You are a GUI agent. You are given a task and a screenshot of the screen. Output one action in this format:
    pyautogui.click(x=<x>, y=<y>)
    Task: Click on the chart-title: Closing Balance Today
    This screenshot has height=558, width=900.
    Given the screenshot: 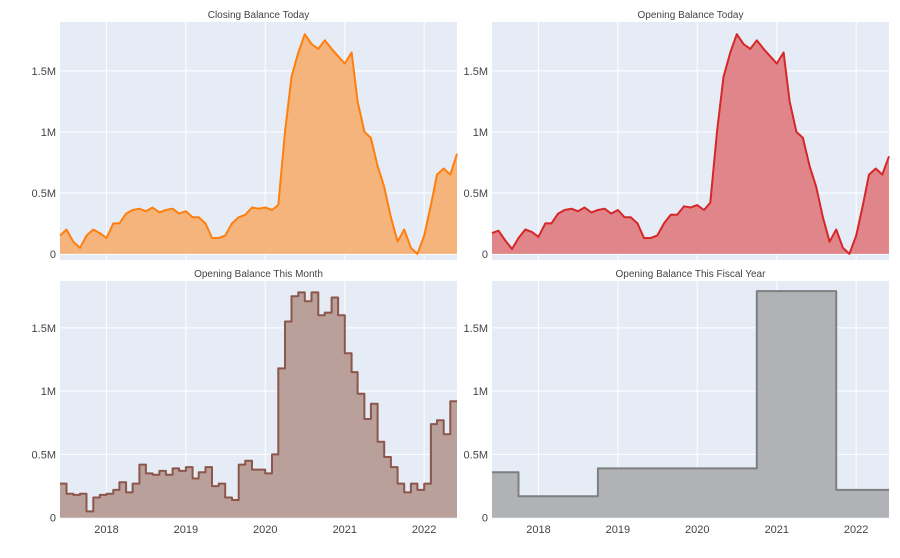 What is the action you would take?
    pyautogui.click(x=259, y=15)
    